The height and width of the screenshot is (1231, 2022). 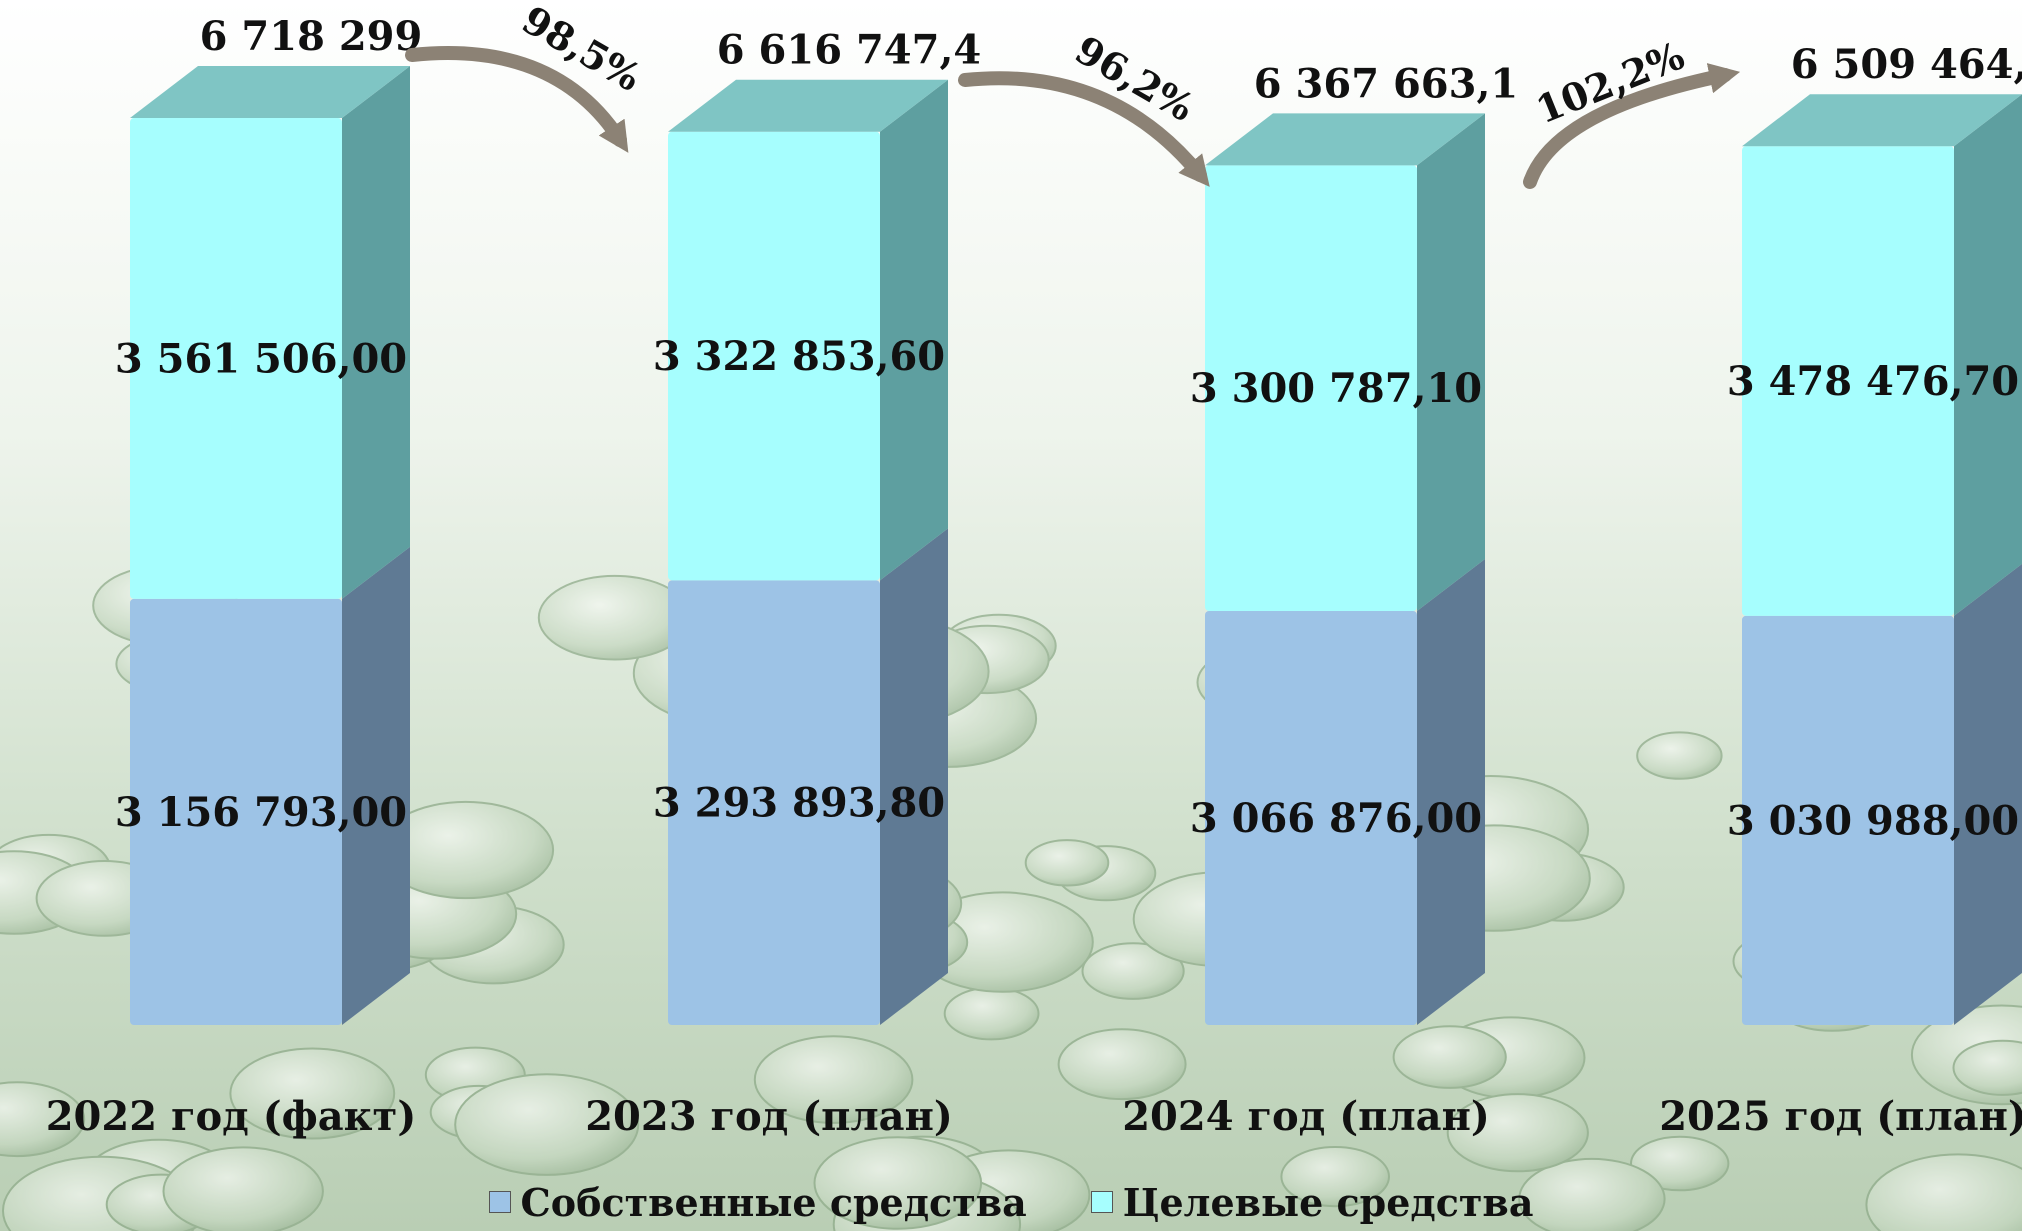 I want to click on legend-item-target-funds: Целевые средства, so click(x=1312, y=1202).